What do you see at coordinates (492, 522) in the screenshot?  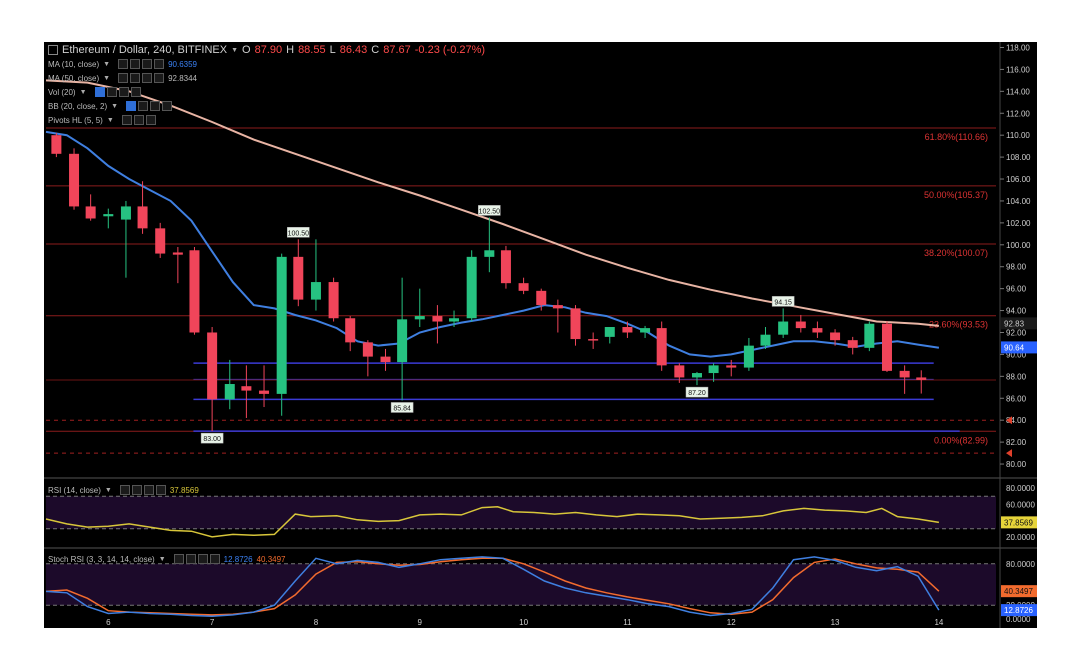 I see `rsi-line` at bounding box center [492, 522].